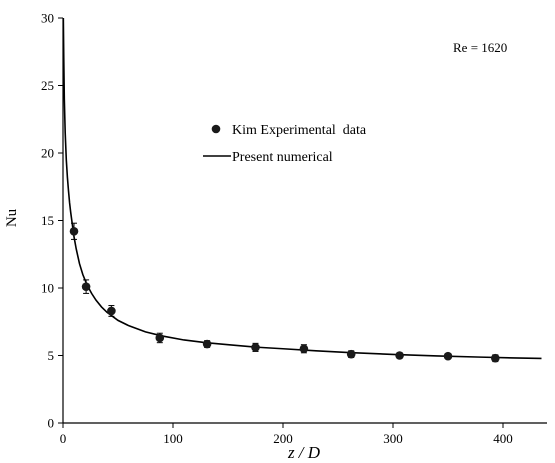  I want to click on x-tick-label: 0, so click(63, 438).